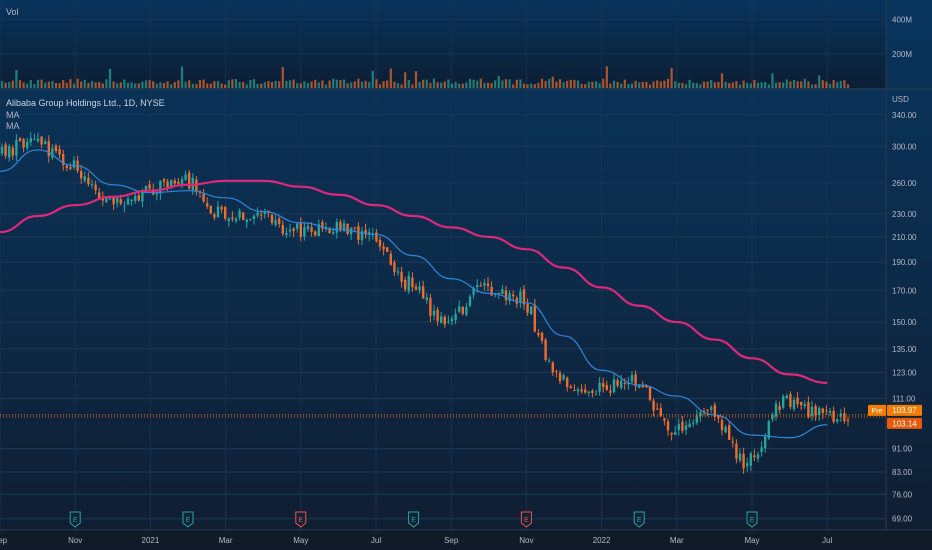 The width and height of the screenshot is (932, 550). What do you see at coordinates (904, 349) in the screenshot?
I see `y-tick-label: 135.00` at bounding box center [904, 349].